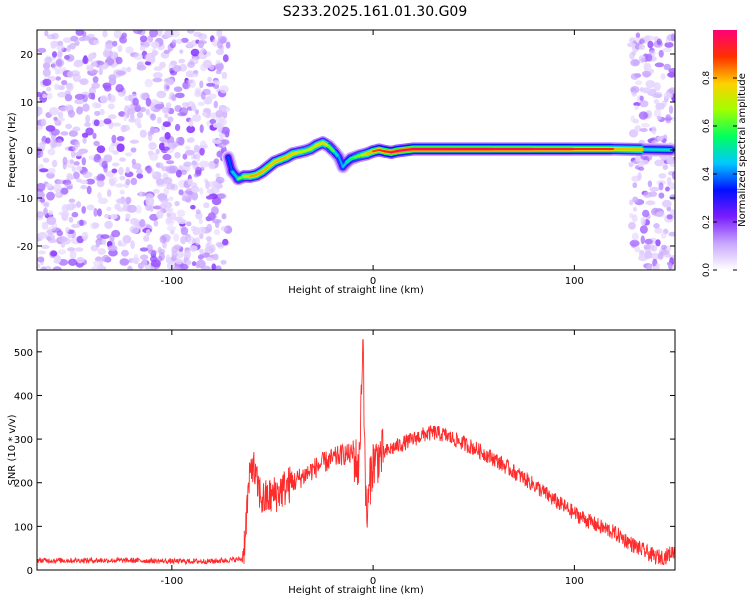 This screenshot has width=750, height=600. Describe the element at coordinates (725, 150) in the screenshot. I see `colorbar-gradient` at that location.